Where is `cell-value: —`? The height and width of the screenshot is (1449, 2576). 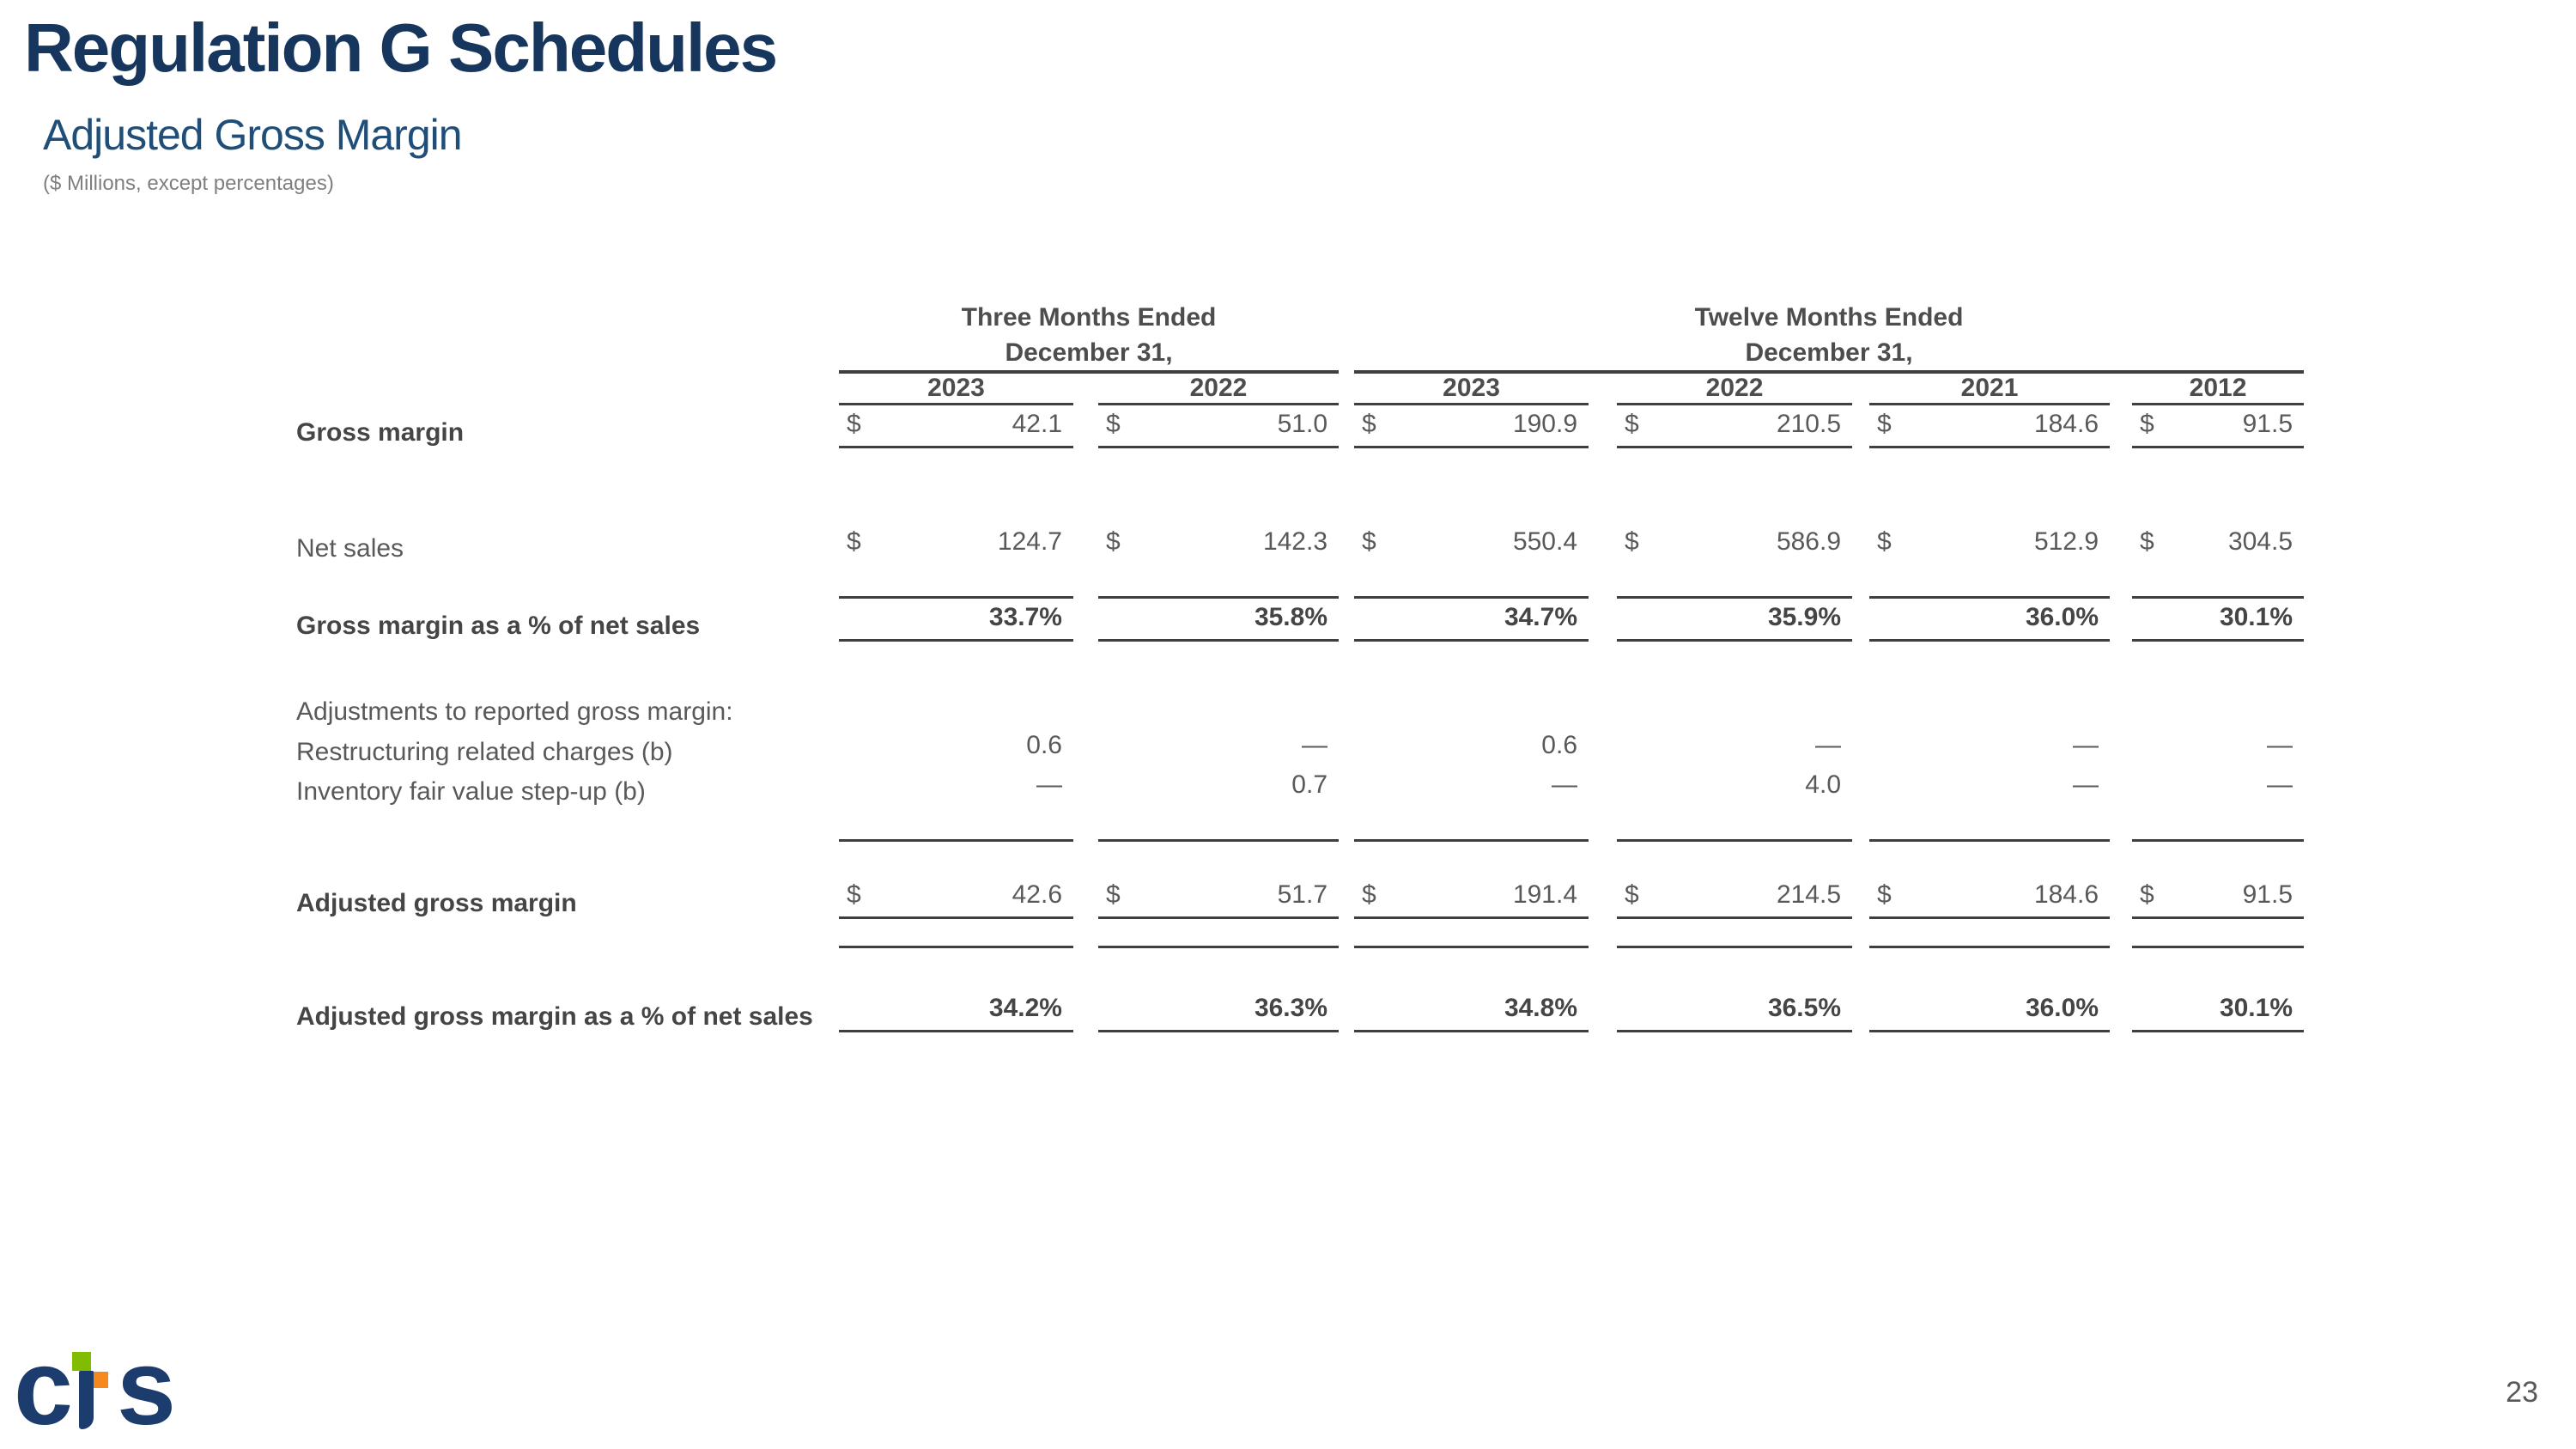 cell-value: — is located at coordinates (2086, 744).